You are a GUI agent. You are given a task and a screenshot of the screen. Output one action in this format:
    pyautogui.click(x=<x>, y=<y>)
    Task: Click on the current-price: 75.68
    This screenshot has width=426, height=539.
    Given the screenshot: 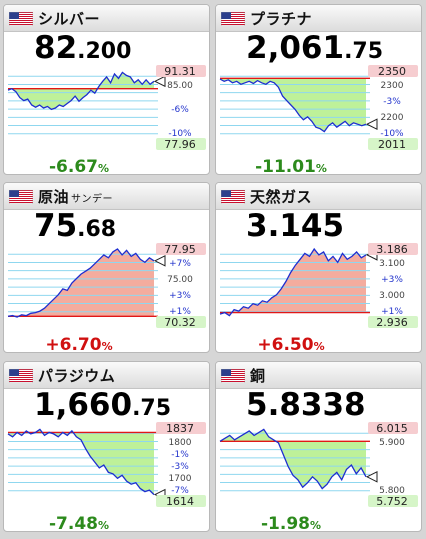 What is the action you would take?
    pyautogui.click(x=75, y=226)
    